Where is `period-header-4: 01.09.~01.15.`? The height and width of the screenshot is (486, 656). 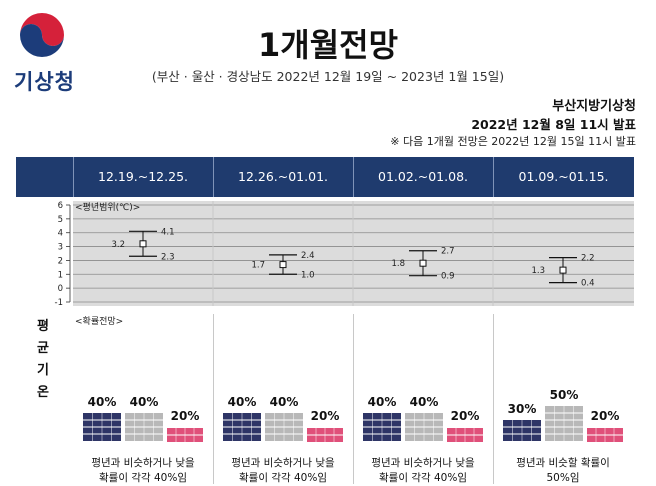 period-header-4: 01.09.~01.15. is located at coordinates (563, 176).